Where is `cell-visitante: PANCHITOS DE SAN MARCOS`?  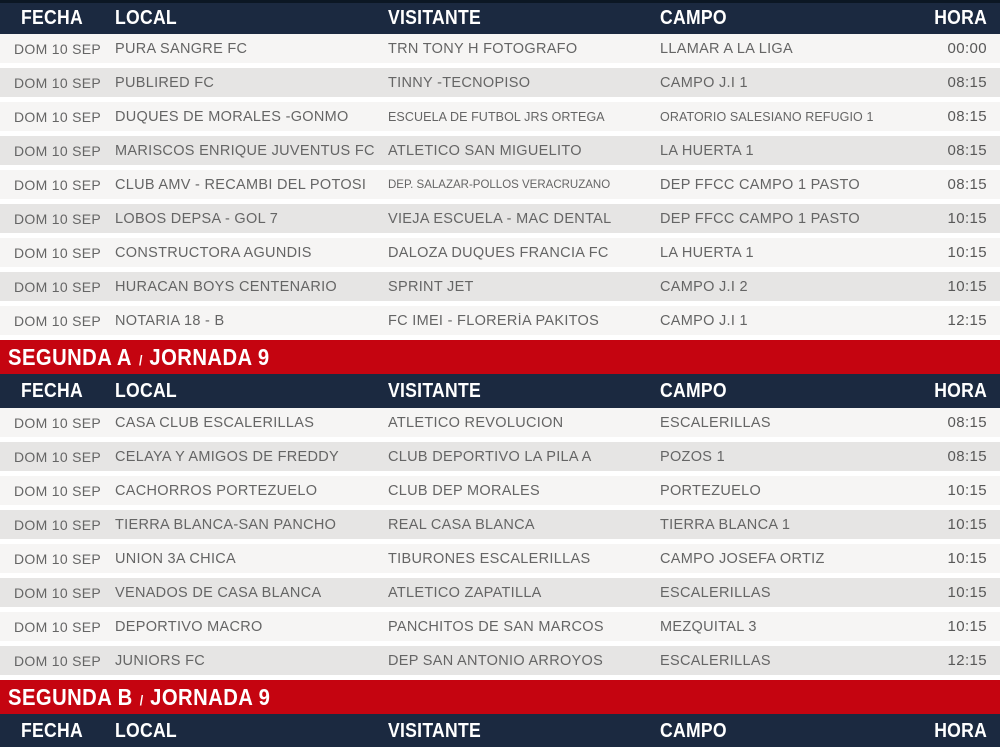 cell-visitante: PANCHITOS DE SAN MARCOS is located at coordinates (496, 626).